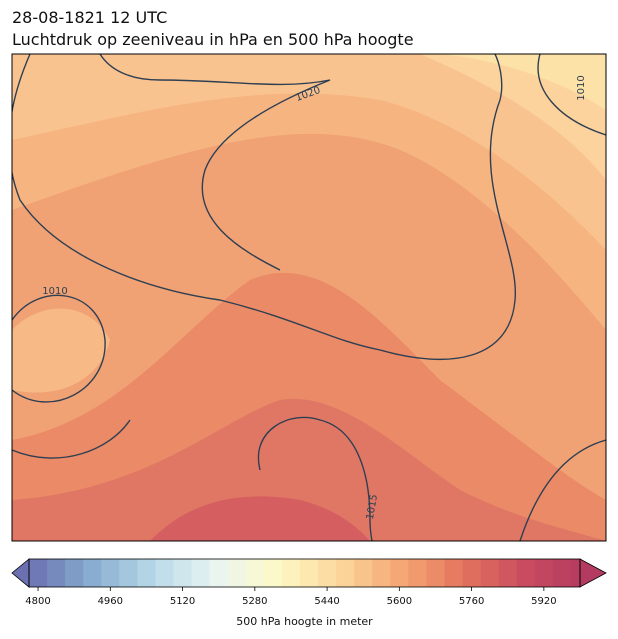 This screenshot has height=639, width=618. What do you see at coordinates (399, 601) in the screenshot?
I see `colorbar-tick-label: 5600` at bounding box center [399, 601].